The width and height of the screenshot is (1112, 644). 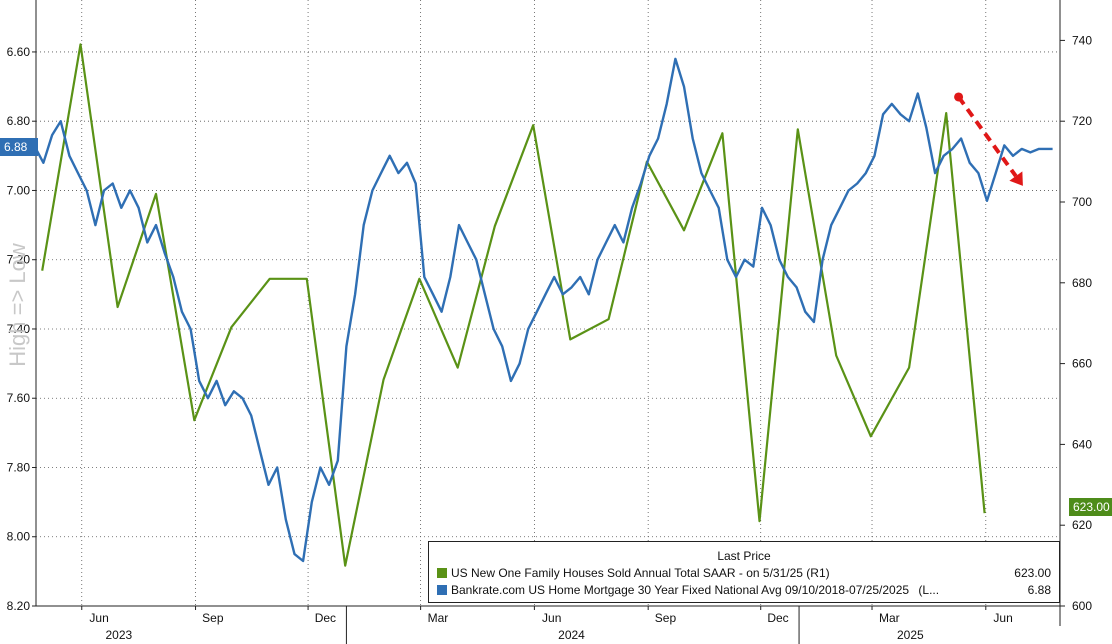 I want to click on left-tick-label: 8.20, so click(x=19, y=606).